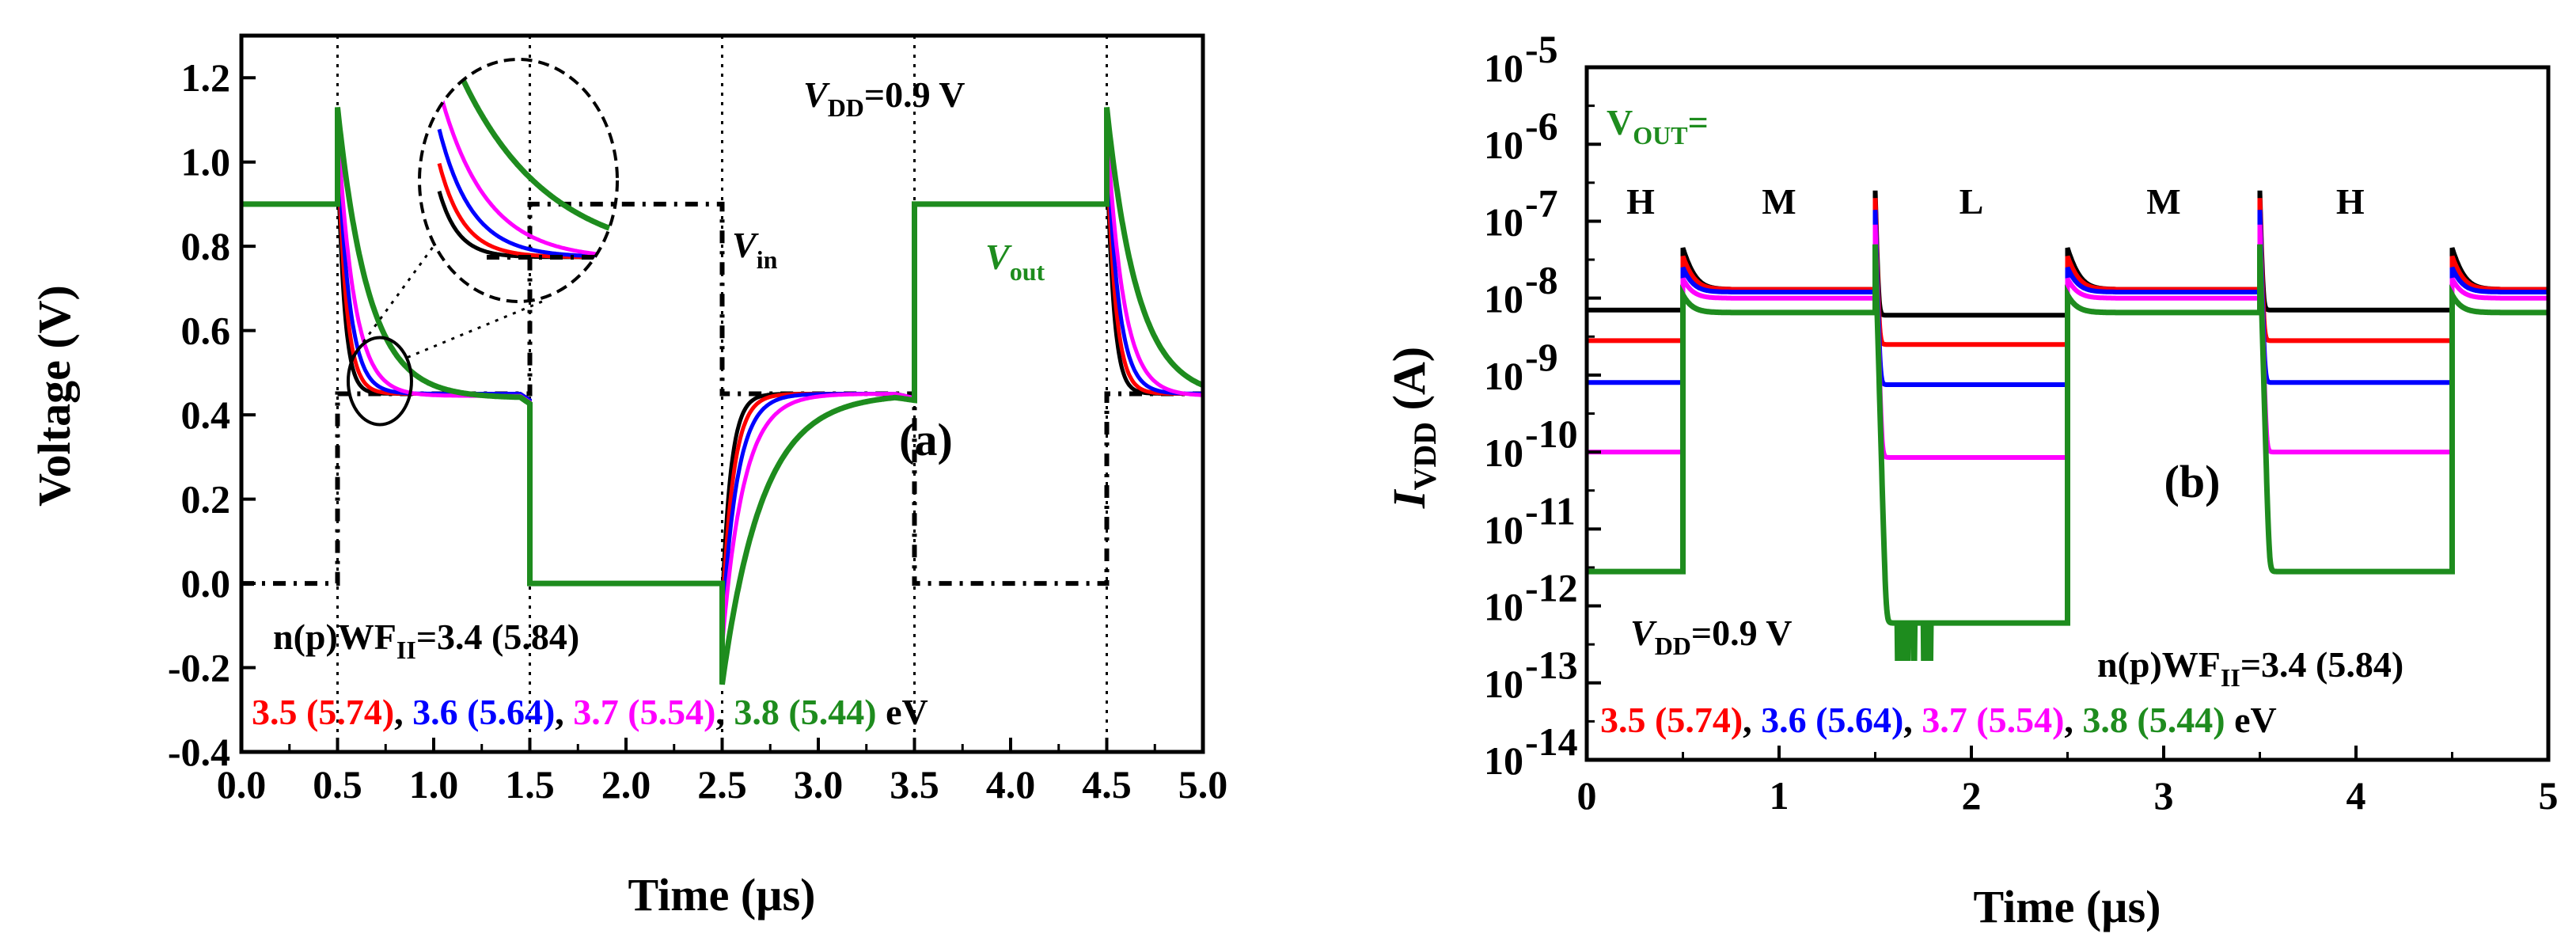 This screenshot has width=2576, height=949. Describe the element at coordinates (199, 668) in the screenshot. I see `y-tick-label: -0.2` at that location.